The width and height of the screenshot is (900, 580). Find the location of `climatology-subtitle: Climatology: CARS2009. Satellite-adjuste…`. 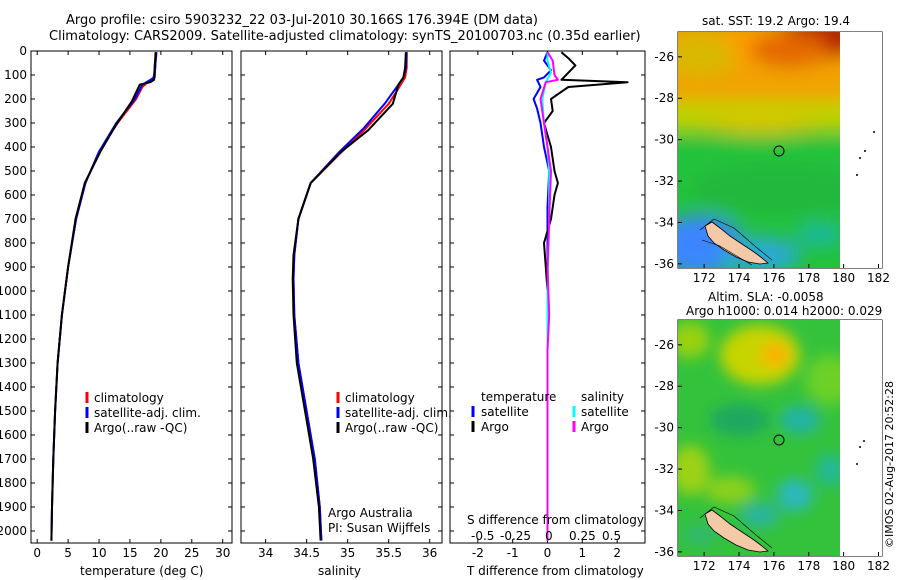

climatology-subtitle: Climatology: CARS2009. Satellite-adjuste… is located at coordinates (345, 36).